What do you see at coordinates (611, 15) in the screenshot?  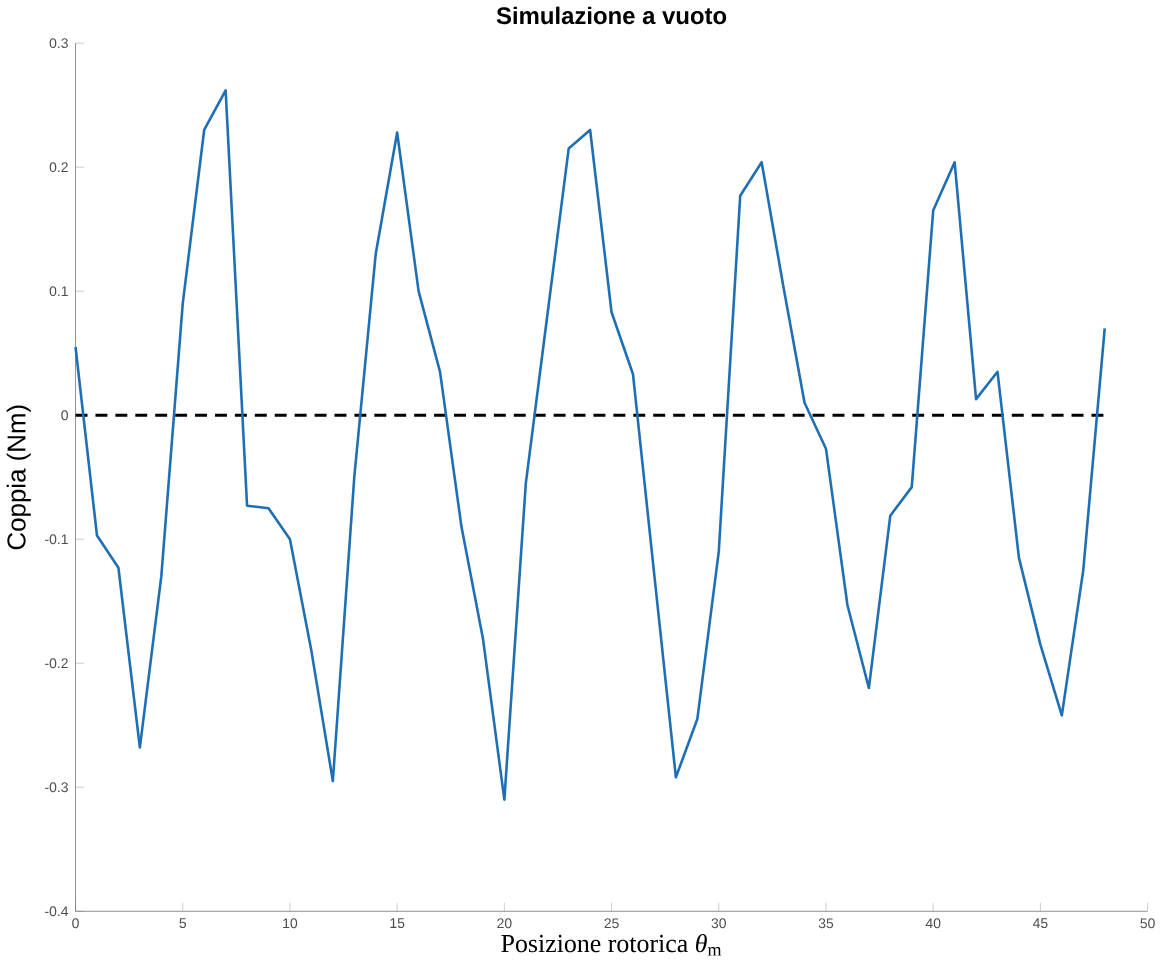 I see `chart-title: Simulazione a vuoto` at bounding box center [611, 15].